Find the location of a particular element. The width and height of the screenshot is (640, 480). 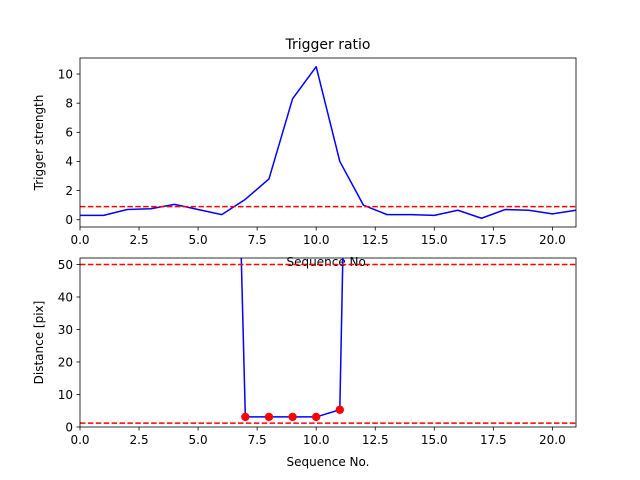

y-tick-label: 20 is located at coordinates (65, 362).